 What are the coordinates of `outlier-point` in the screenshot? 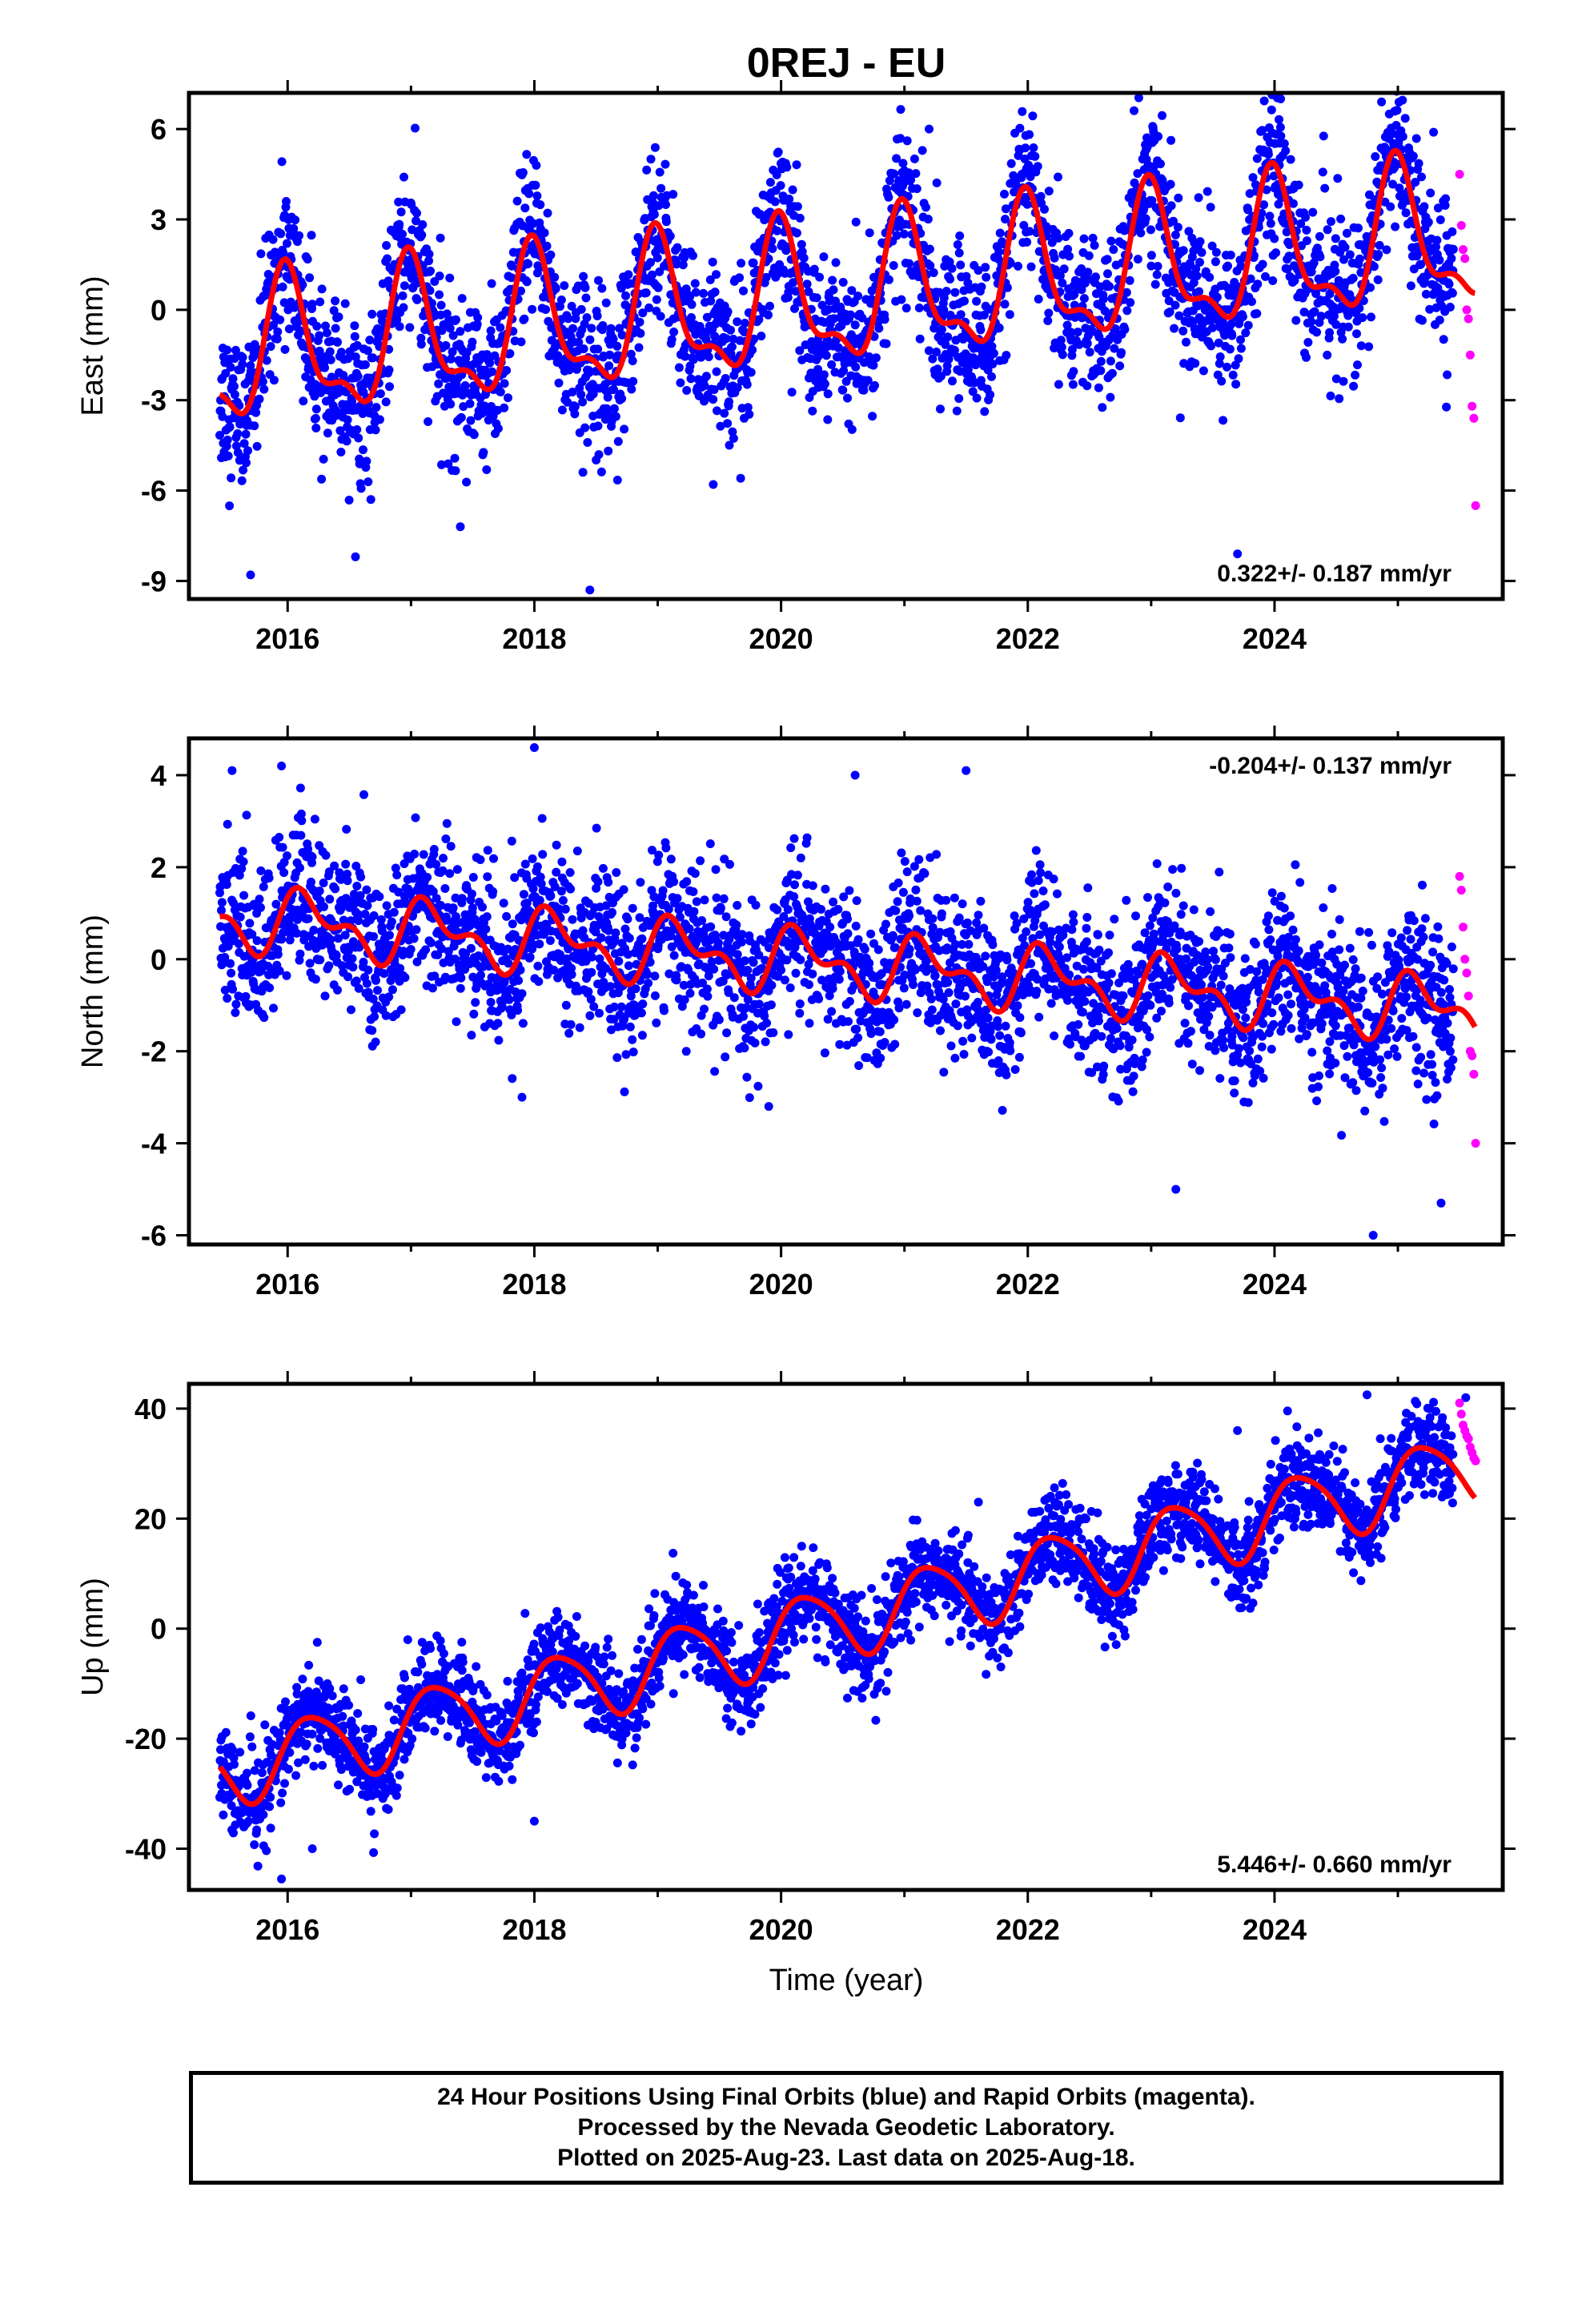 It's located at (929, 129).